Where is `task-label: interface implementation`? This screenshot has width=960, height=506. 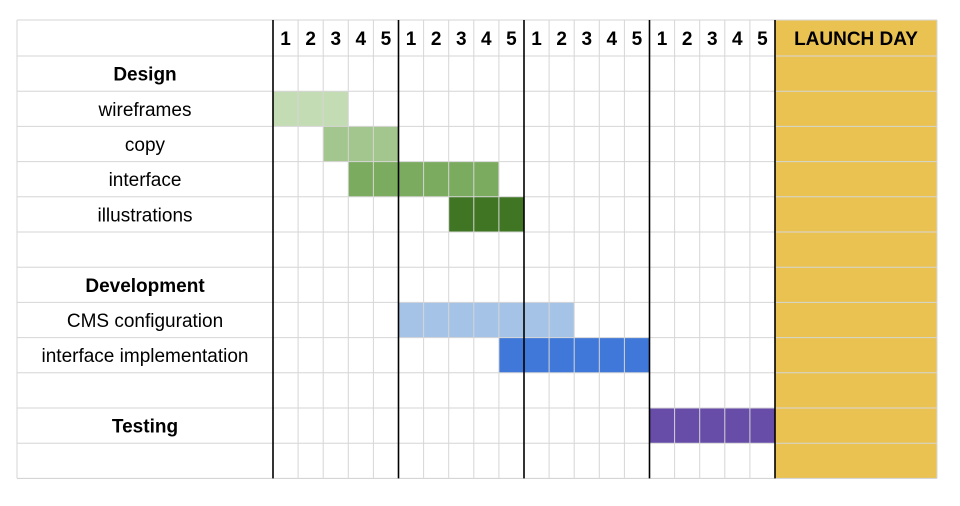
task-label: interface implementation is located at coordinates (145, 356).